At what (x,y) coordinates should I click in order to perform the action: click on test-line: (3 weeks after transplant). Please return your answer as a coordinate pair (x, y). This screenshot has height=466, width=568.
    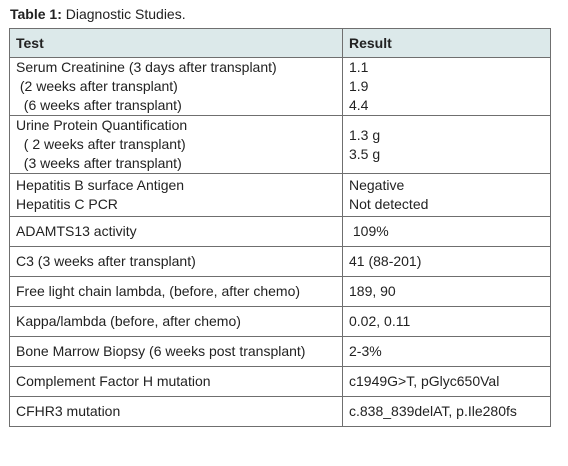
    Looking at the image, I should click on (99, 163).